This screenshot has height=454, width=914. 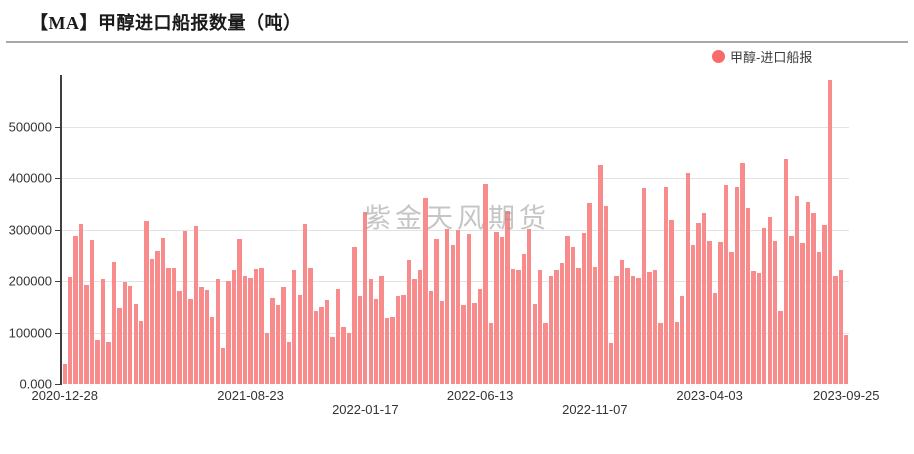 What do you see at coordinates (595, 409) in the screenshot?
I see `x-axis-label: 2022-11-07` at bounding box center [595, 409].